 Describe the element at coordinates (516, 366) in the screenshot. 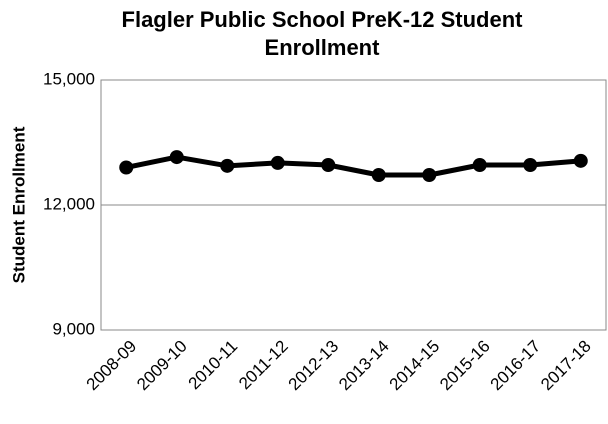

I see `x-tick-label: 2016-17` at that location.